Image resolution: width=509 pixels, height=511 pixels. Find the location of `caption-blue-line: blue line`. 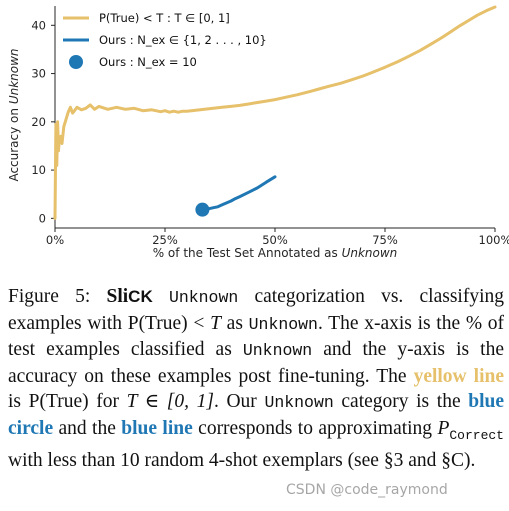

caption-blue-line: blue line is located at coordinates (157, 428).